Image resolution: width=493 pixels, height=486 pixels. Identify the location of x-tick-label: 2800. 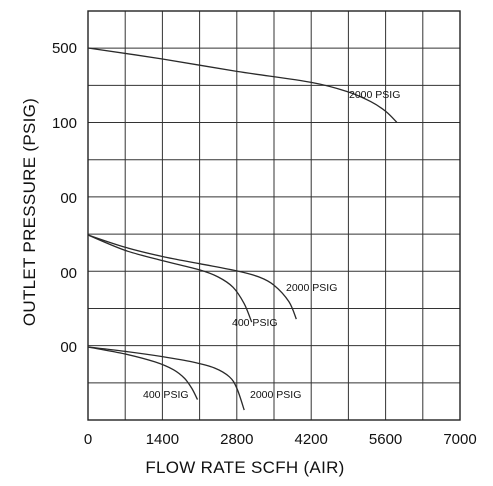
(236, 439).